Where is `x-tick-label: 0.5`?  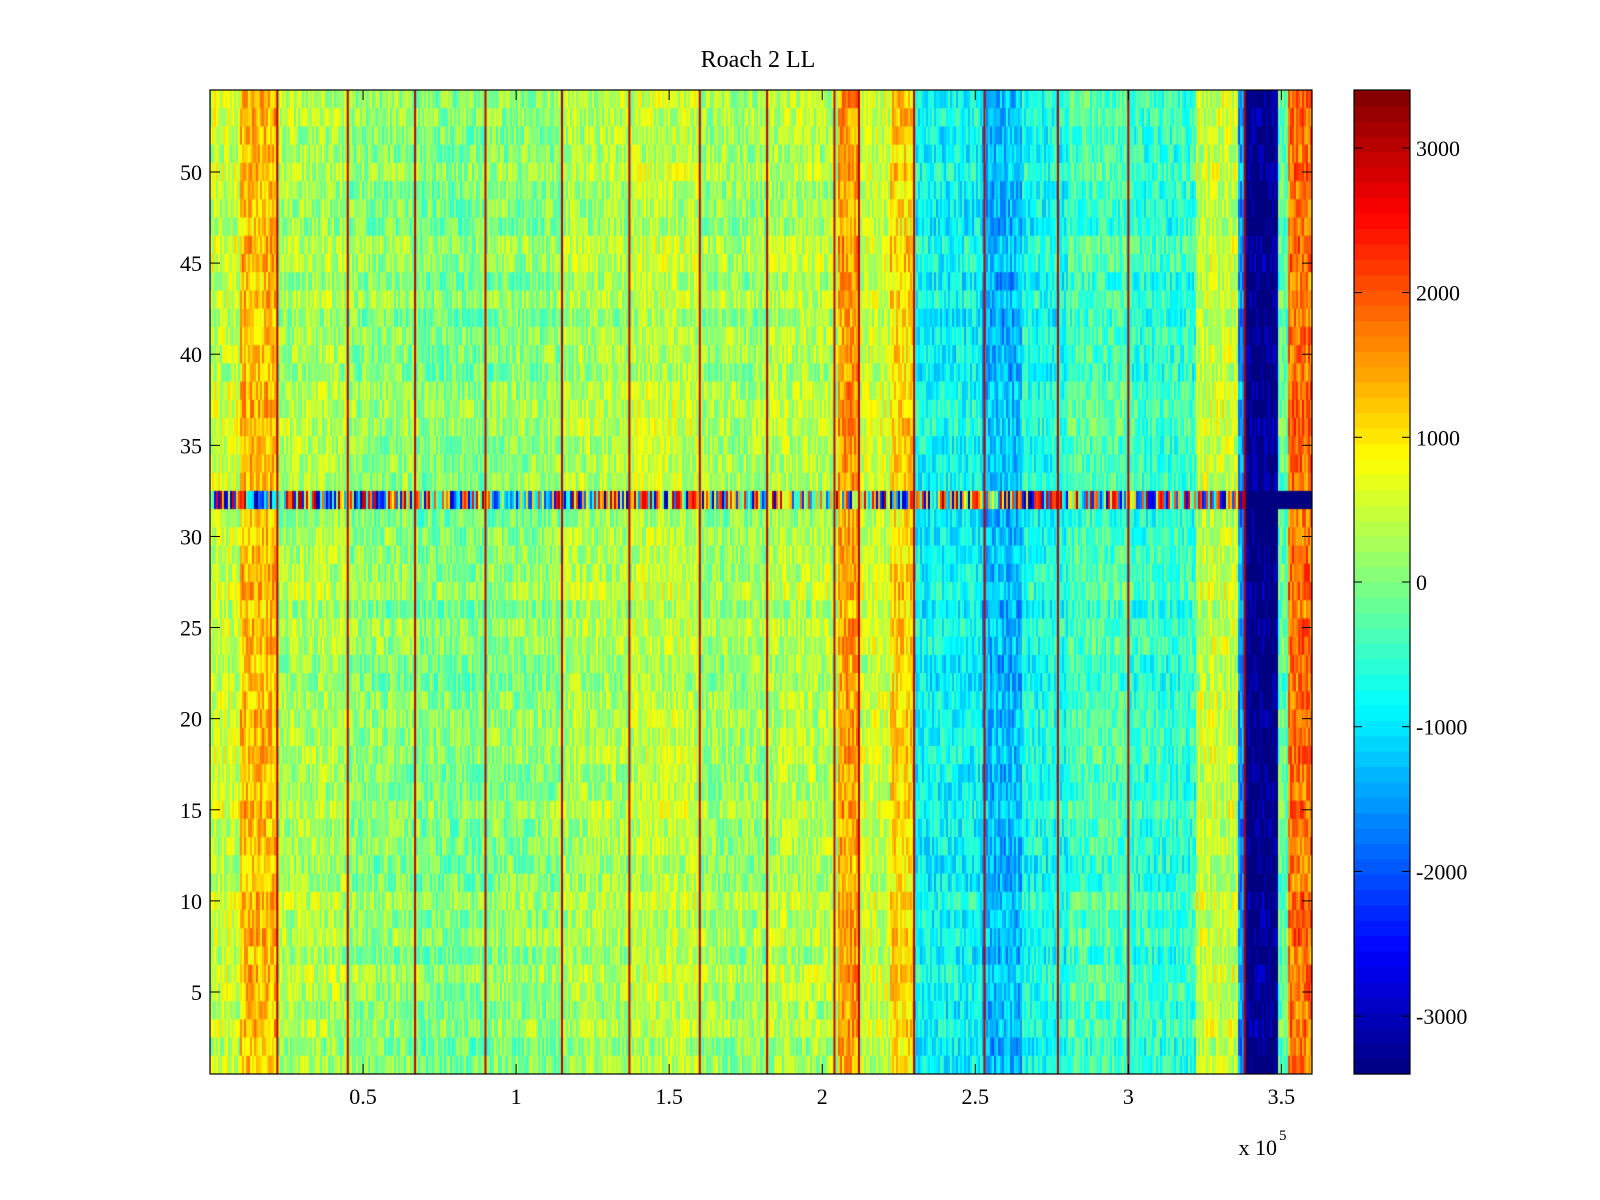
x-tick-label: 0.5 is located at coordinates (363, 1096).